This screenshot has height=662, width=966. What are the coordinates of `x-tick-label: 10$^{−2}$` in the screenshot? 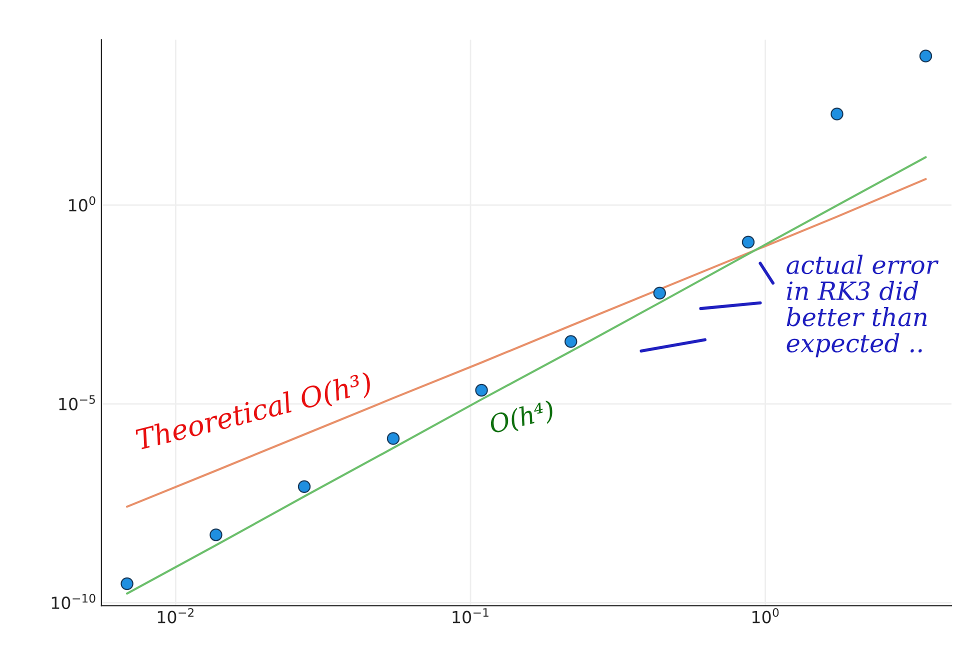 It's located at (176, 616).